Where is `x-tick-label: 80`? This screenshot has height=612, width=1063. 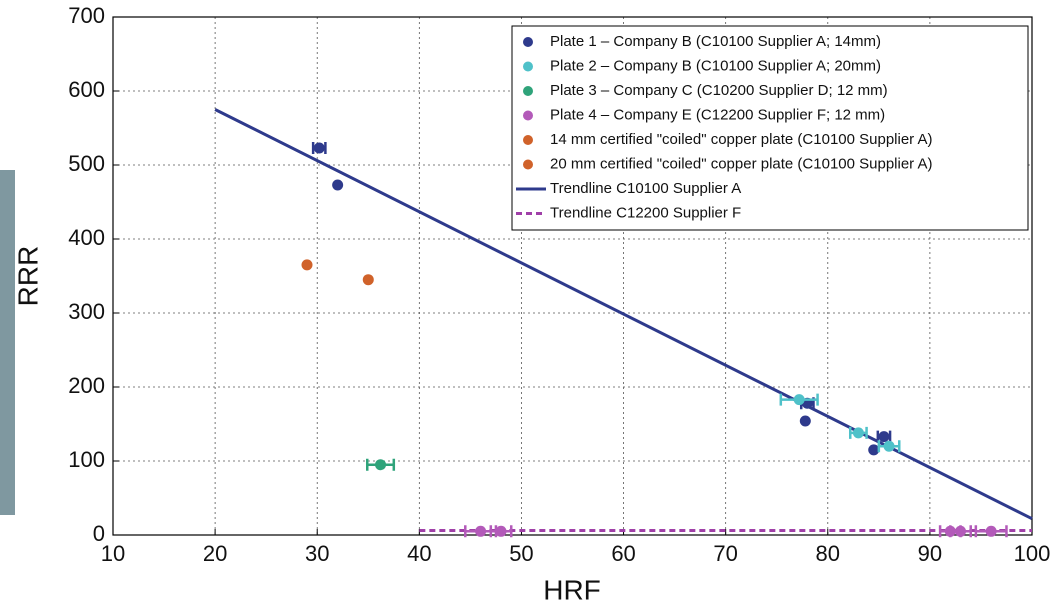 x-tick-label: 80 is located at coordinates (828, 553).